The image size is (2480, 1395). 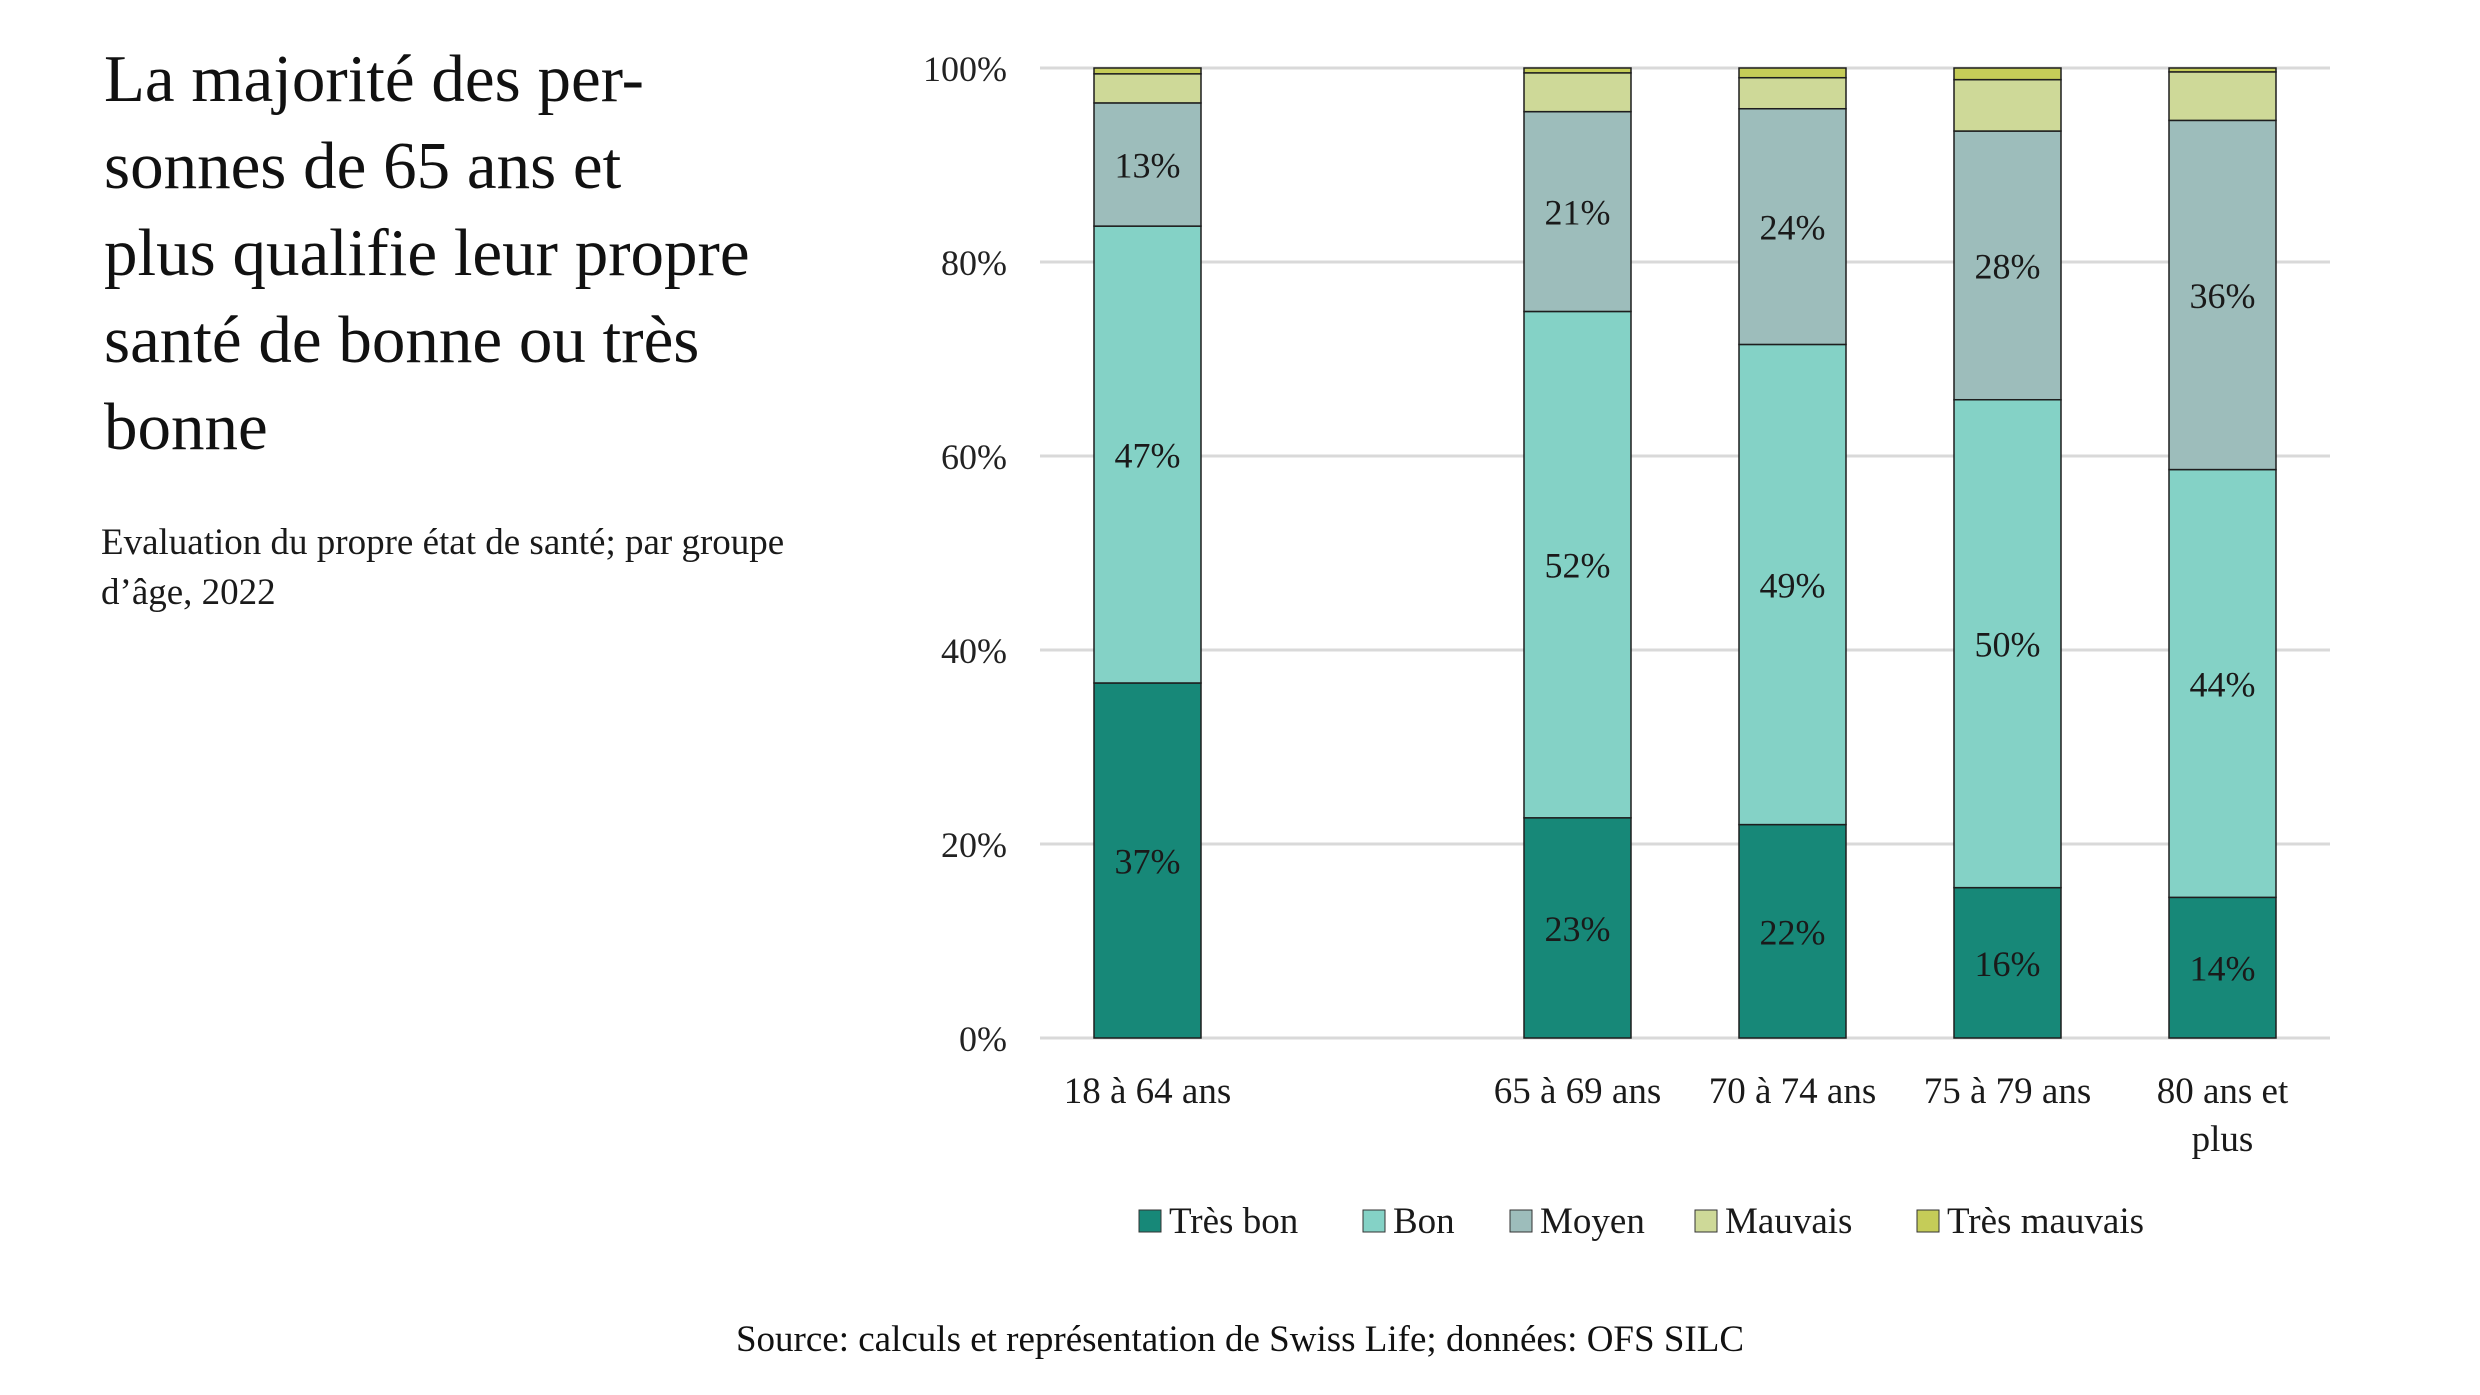 I want to click on data-label: 49%, so click(x=1793, y=586).